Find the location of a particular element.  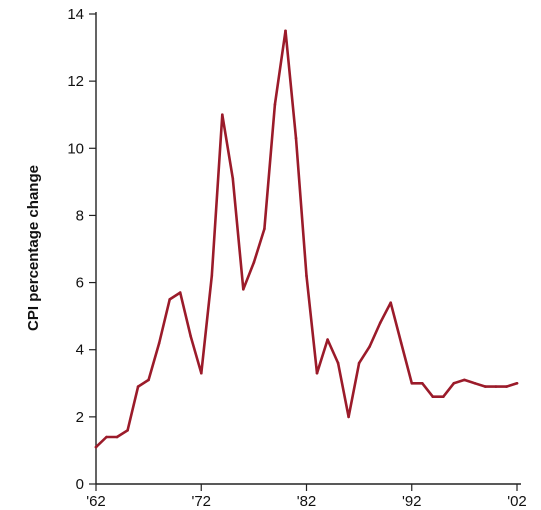

x-tick-label: '02 is located at coordinates (517, 501).